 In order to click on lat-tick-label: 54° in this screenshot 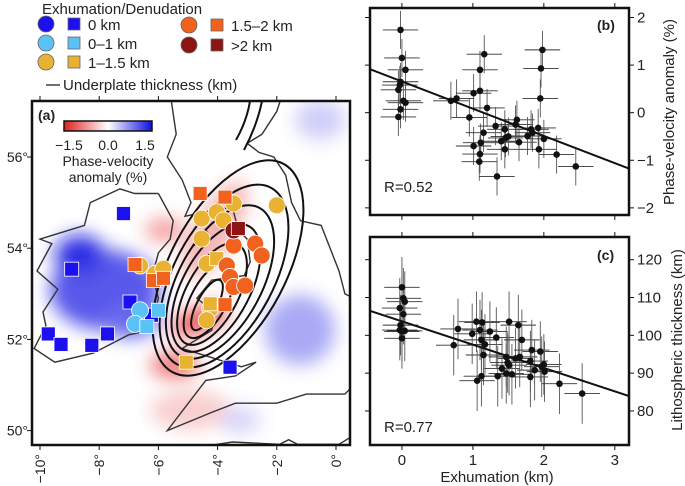, I will do `click(17, 248)`.